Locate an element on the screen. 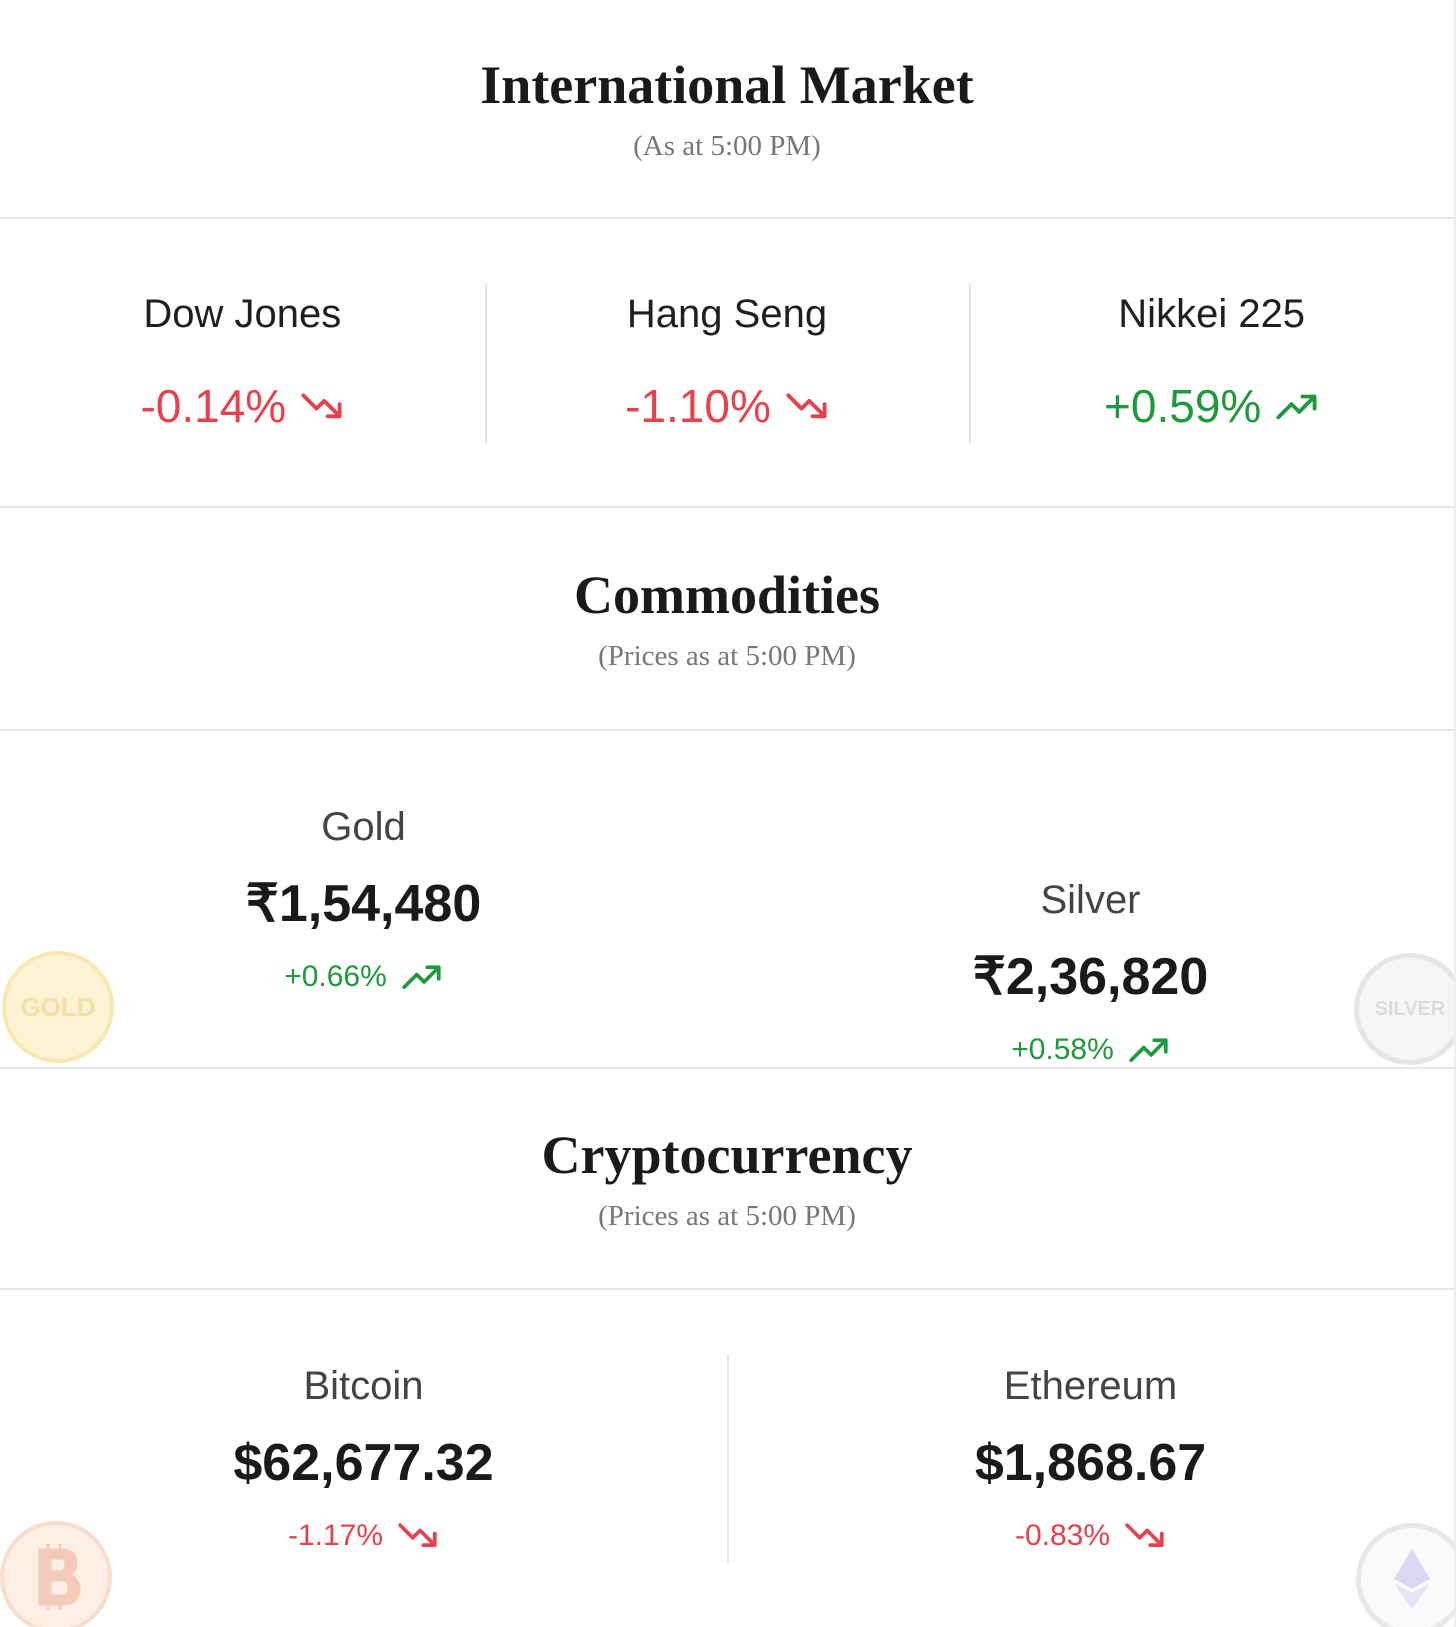 This screenshot has height=1627, width=1456. item-change: +0.66% is located at coordinates (363, 977).